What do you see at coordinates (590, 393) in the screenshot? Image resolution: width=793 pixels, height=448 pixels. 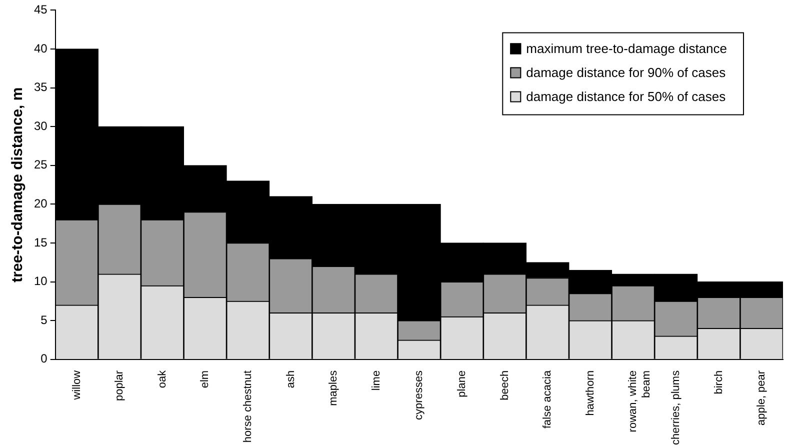 I see `x-tick-label: hawthorn` at bounding box center [590, 393].